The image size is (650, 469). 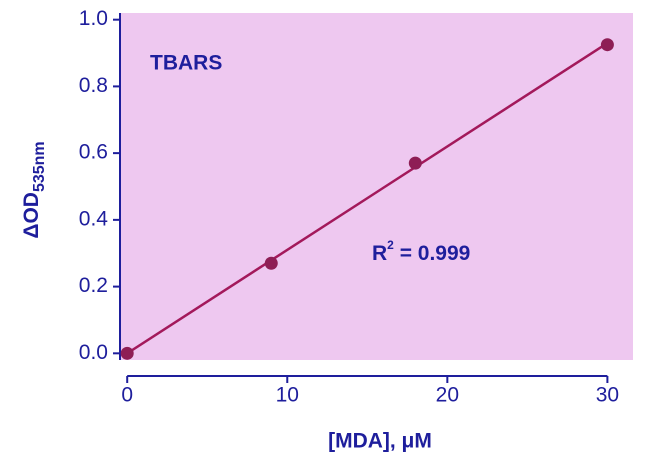 I want to click on y-label-base: ΔOD, so click(x=31, y=215).